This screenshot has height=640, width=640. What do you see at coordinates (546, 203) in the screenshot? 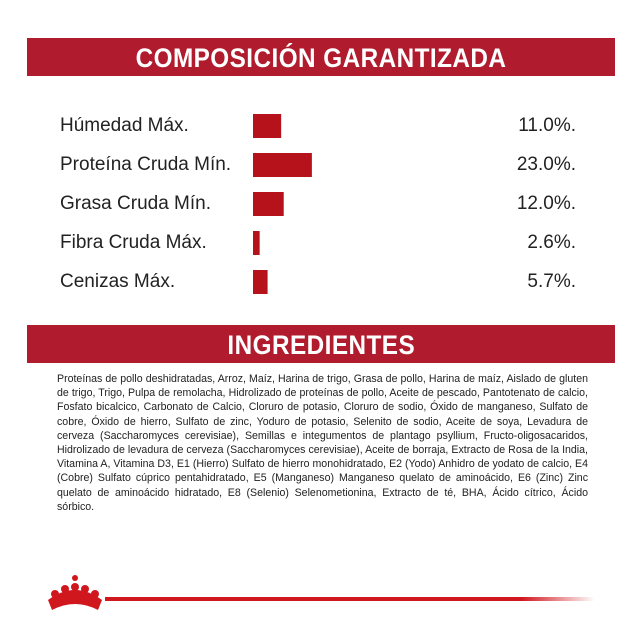
I see `value-label: 12.0%.` at bounding box center [546, 203].